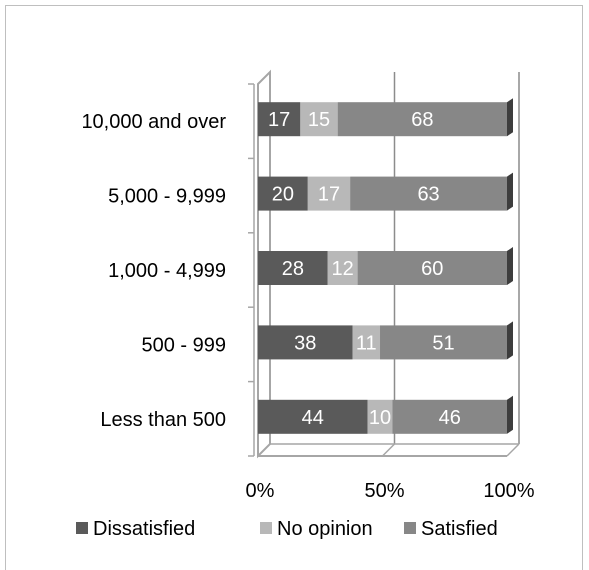 This screenshot has height=570, width=589. I want to click on category-label: 10,000 and over, so click(153, 122).